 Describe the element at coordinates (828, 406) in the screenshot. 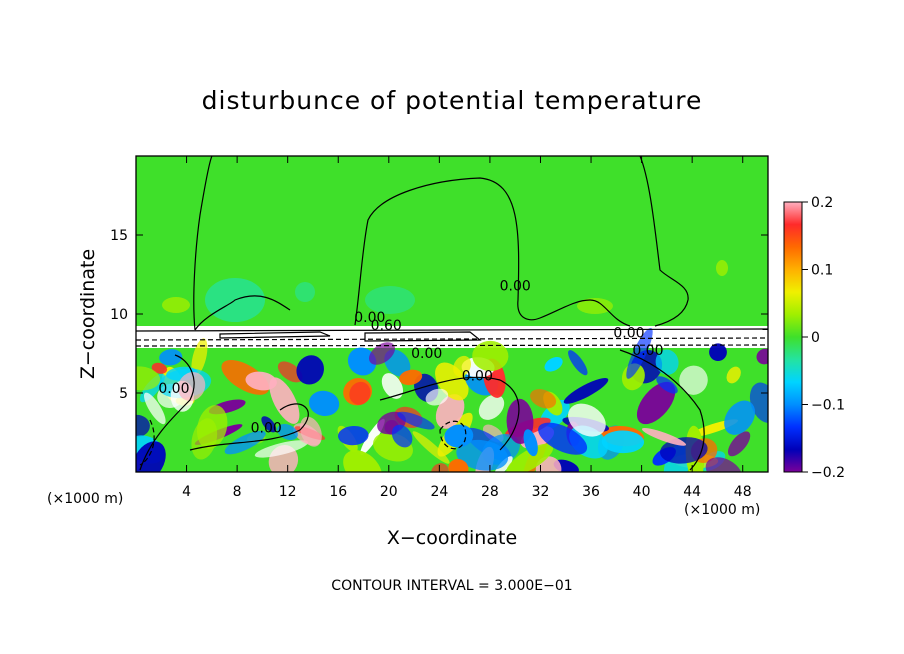

I see `colorbar-tick-label: −0.1` at that location.